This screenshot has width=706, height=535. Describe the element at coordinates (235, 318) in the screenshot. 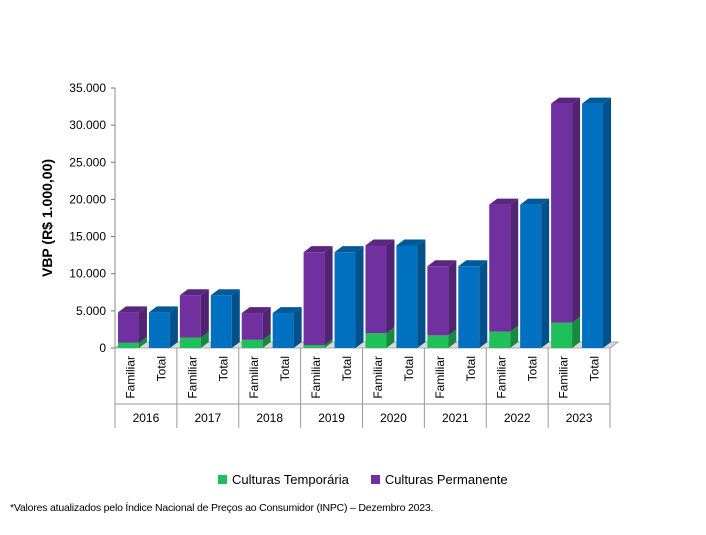

I see `bar-total-2017-side` at that location.